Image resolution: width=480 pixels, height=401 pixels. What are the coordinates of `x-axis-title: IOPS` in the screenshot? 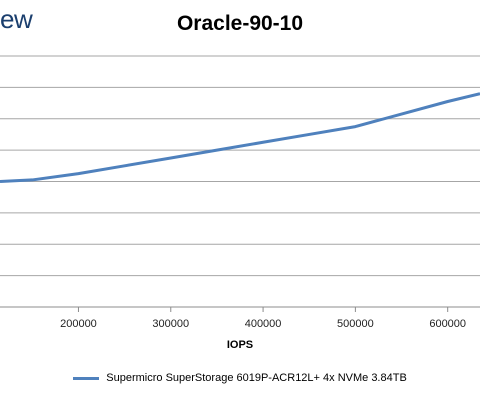 It's located at (240, 345).